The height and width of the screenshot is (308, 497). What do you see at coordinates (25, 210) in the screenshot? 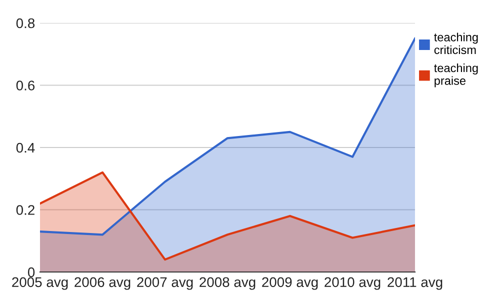
I see `y-tick-label: 0.2` at bounding box center [25, 210].